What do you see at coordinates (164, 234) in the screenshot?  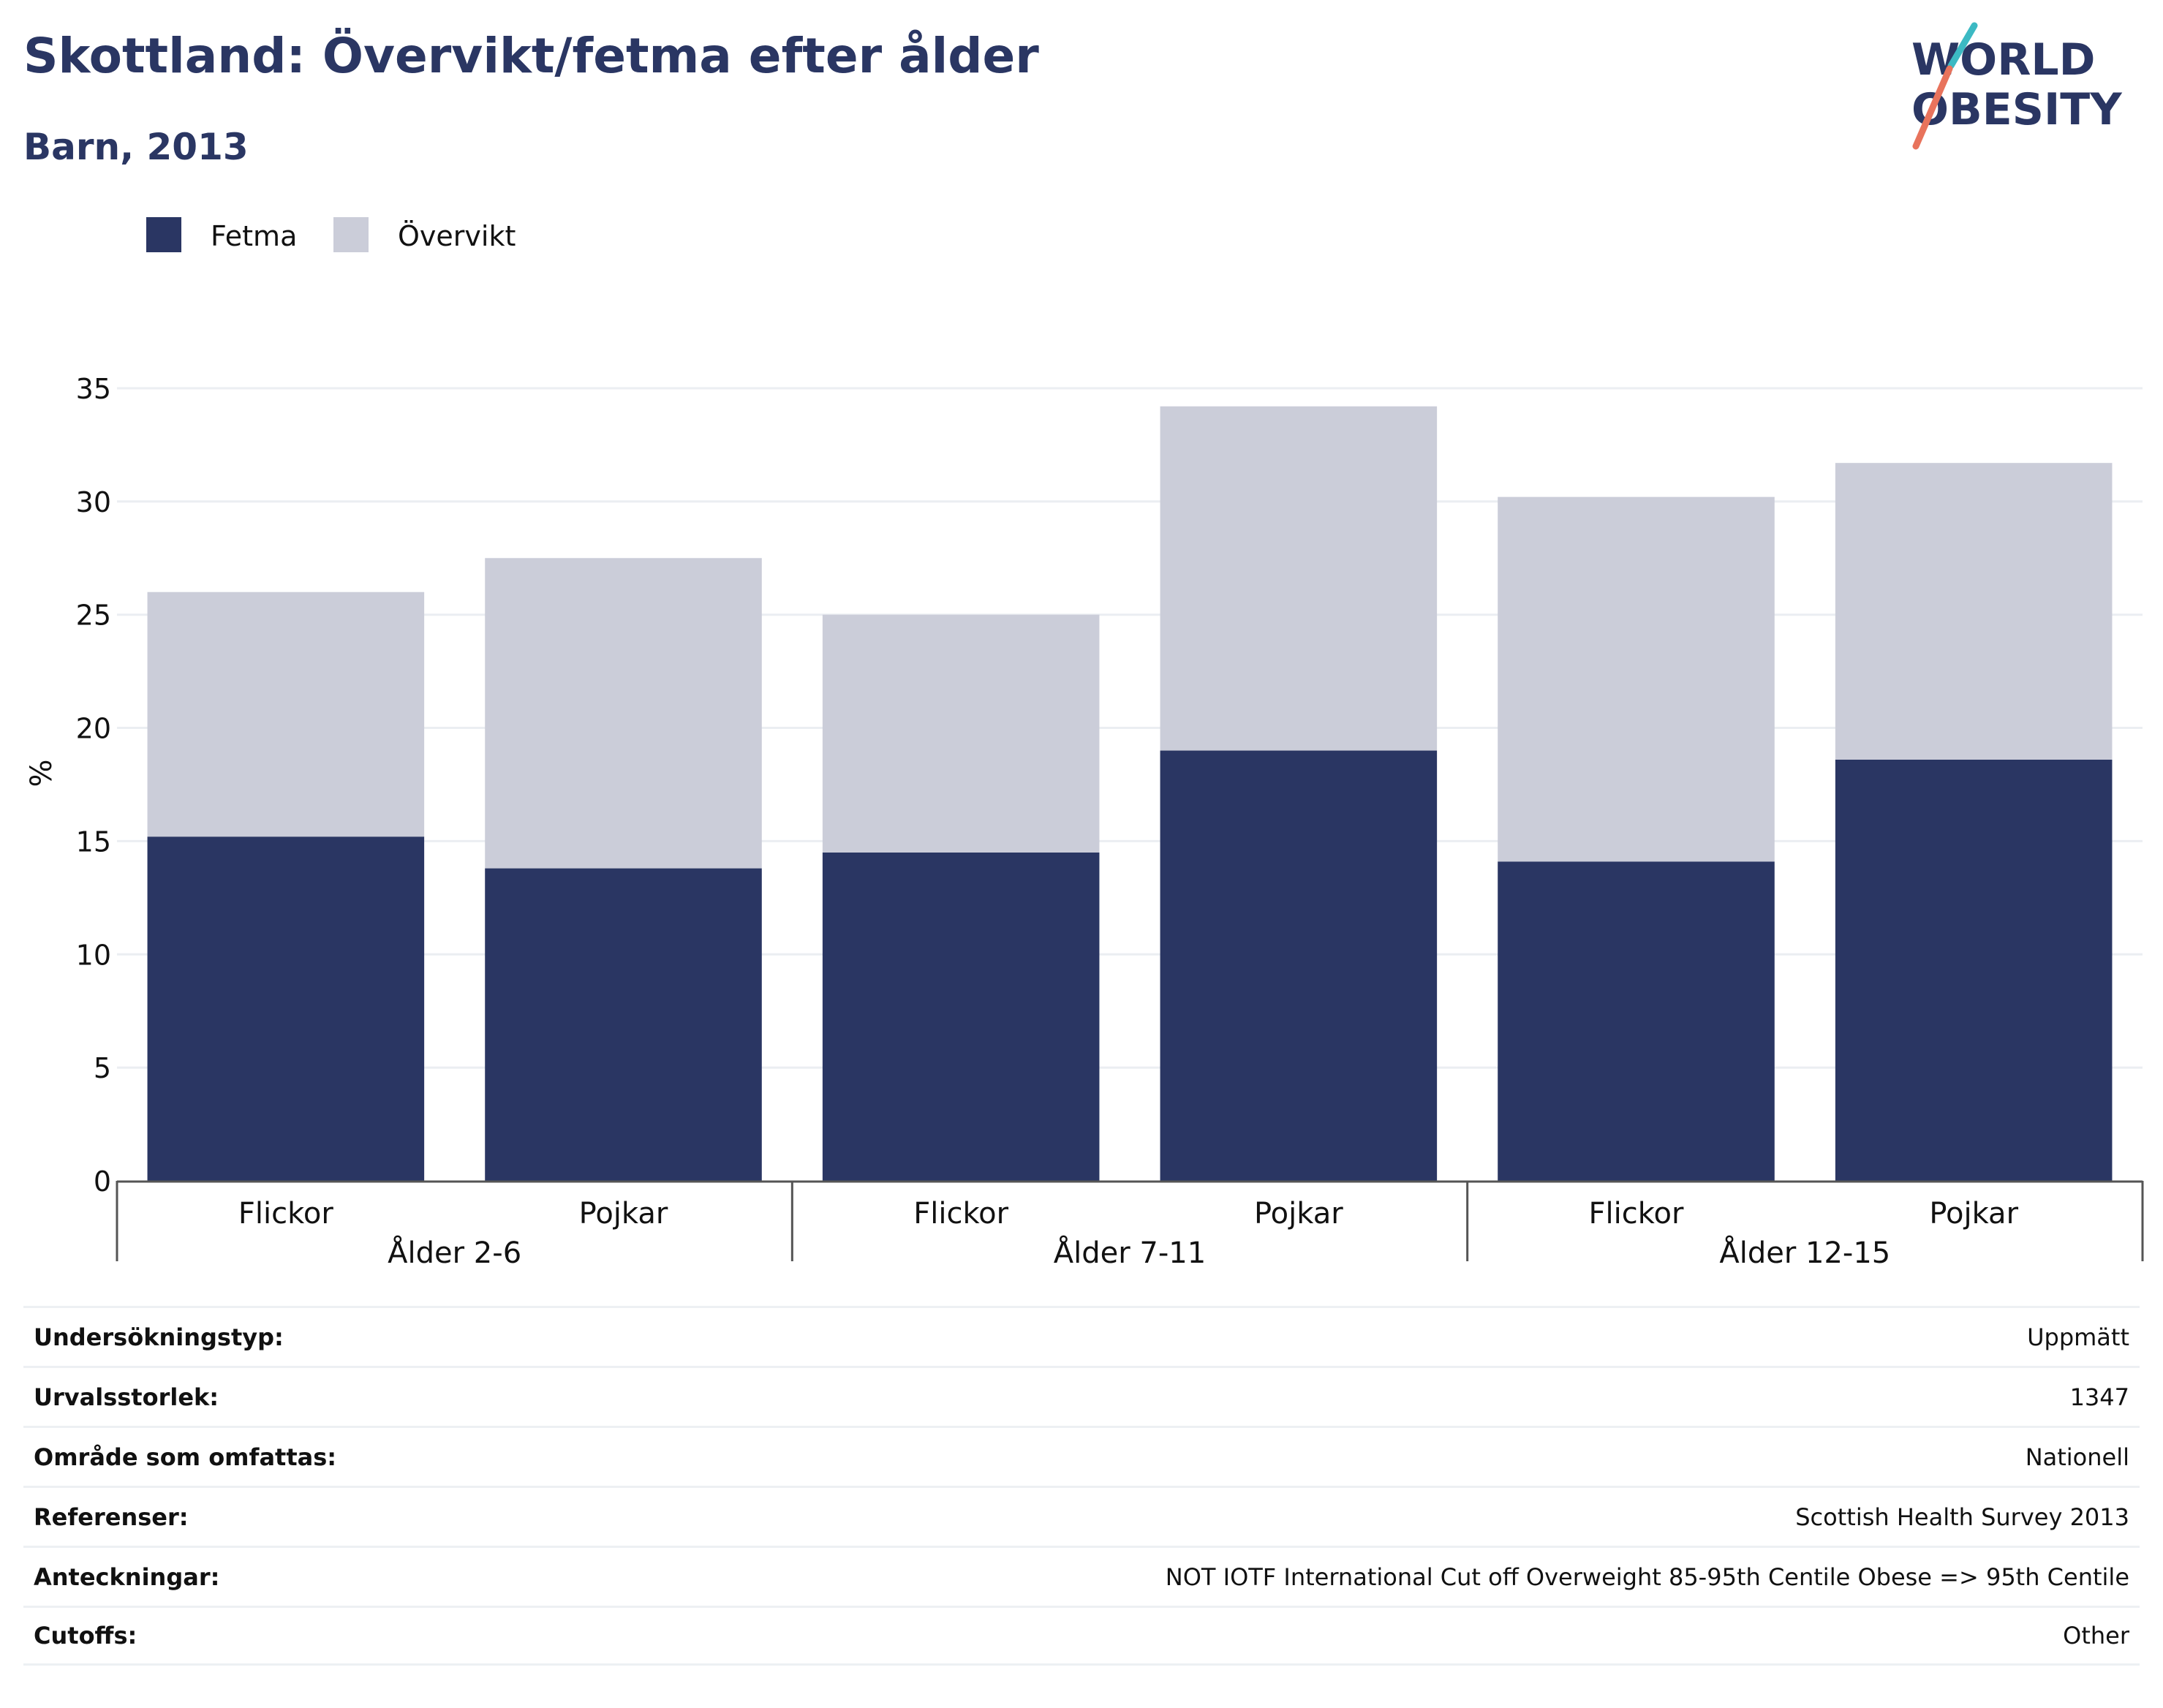 I see `legend-swatch-fetma` at bounding box center [164, 234].